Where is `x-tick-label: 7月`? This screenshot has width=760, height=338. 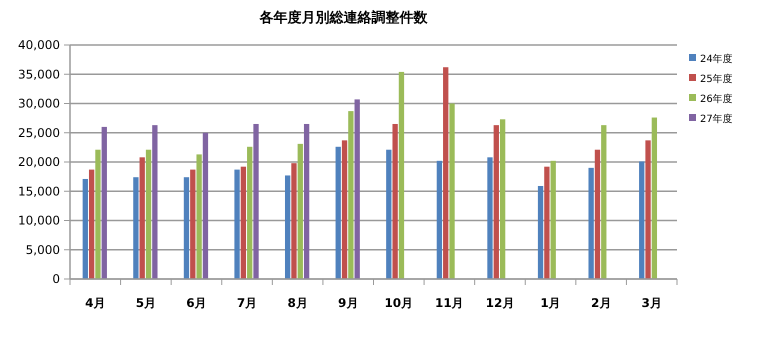 x-tick-label: 7月 is located at coordinates (247, 303).